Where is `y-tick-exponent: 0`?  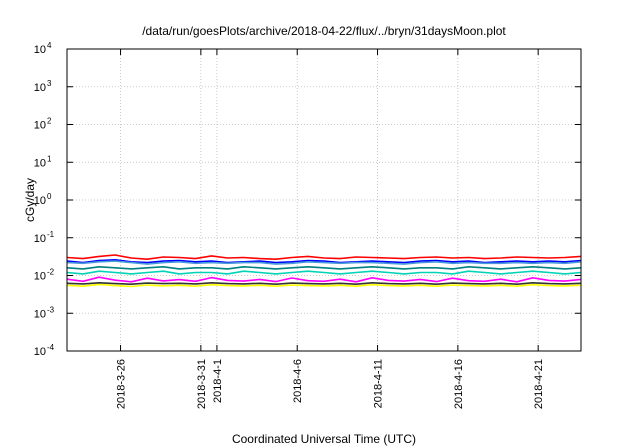
y-tick-exponent: 0 is located at coordinates (49, 196).